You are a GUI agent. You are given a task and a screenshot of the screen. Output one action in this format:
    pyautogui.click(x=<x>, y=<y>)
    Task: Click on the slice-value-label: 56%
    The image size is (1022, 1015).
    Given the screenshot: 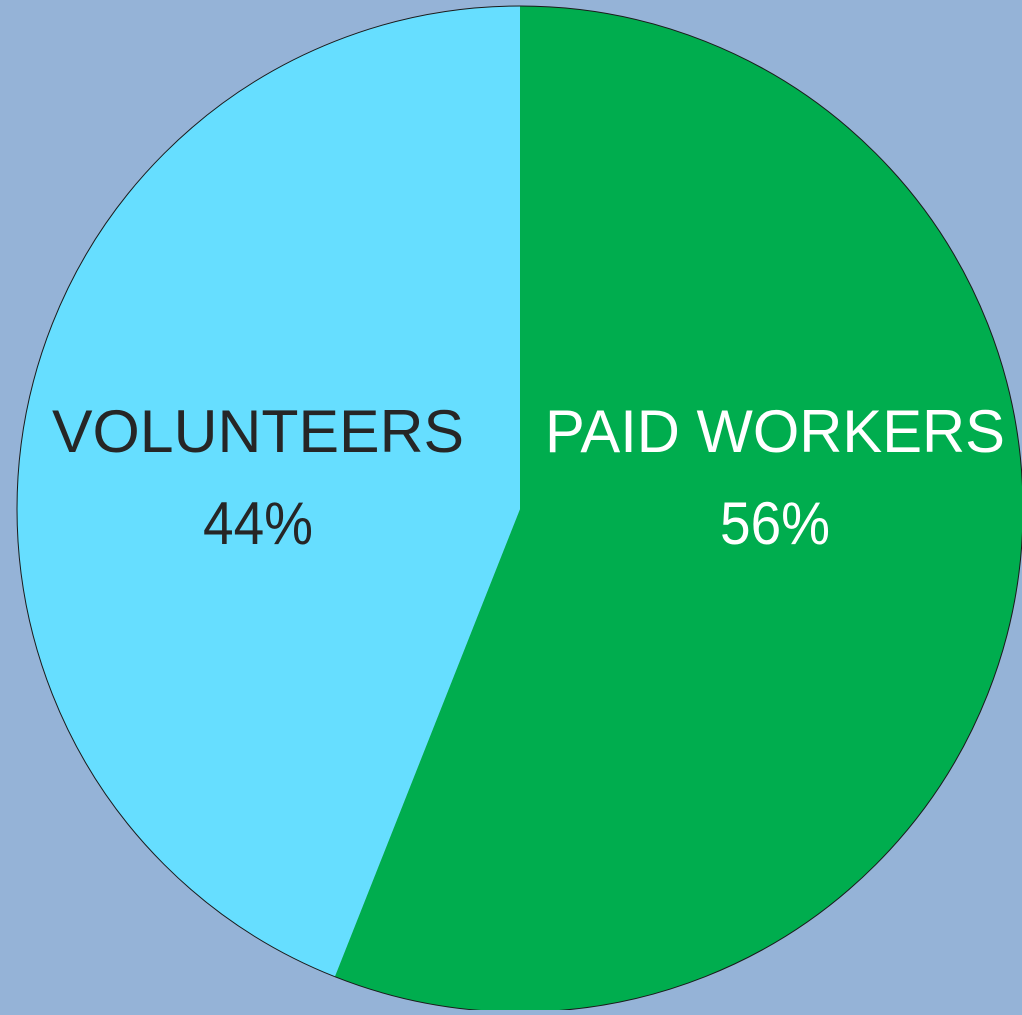 What is the action you would take?
    pyautogui.click(x=775, y=523)
    